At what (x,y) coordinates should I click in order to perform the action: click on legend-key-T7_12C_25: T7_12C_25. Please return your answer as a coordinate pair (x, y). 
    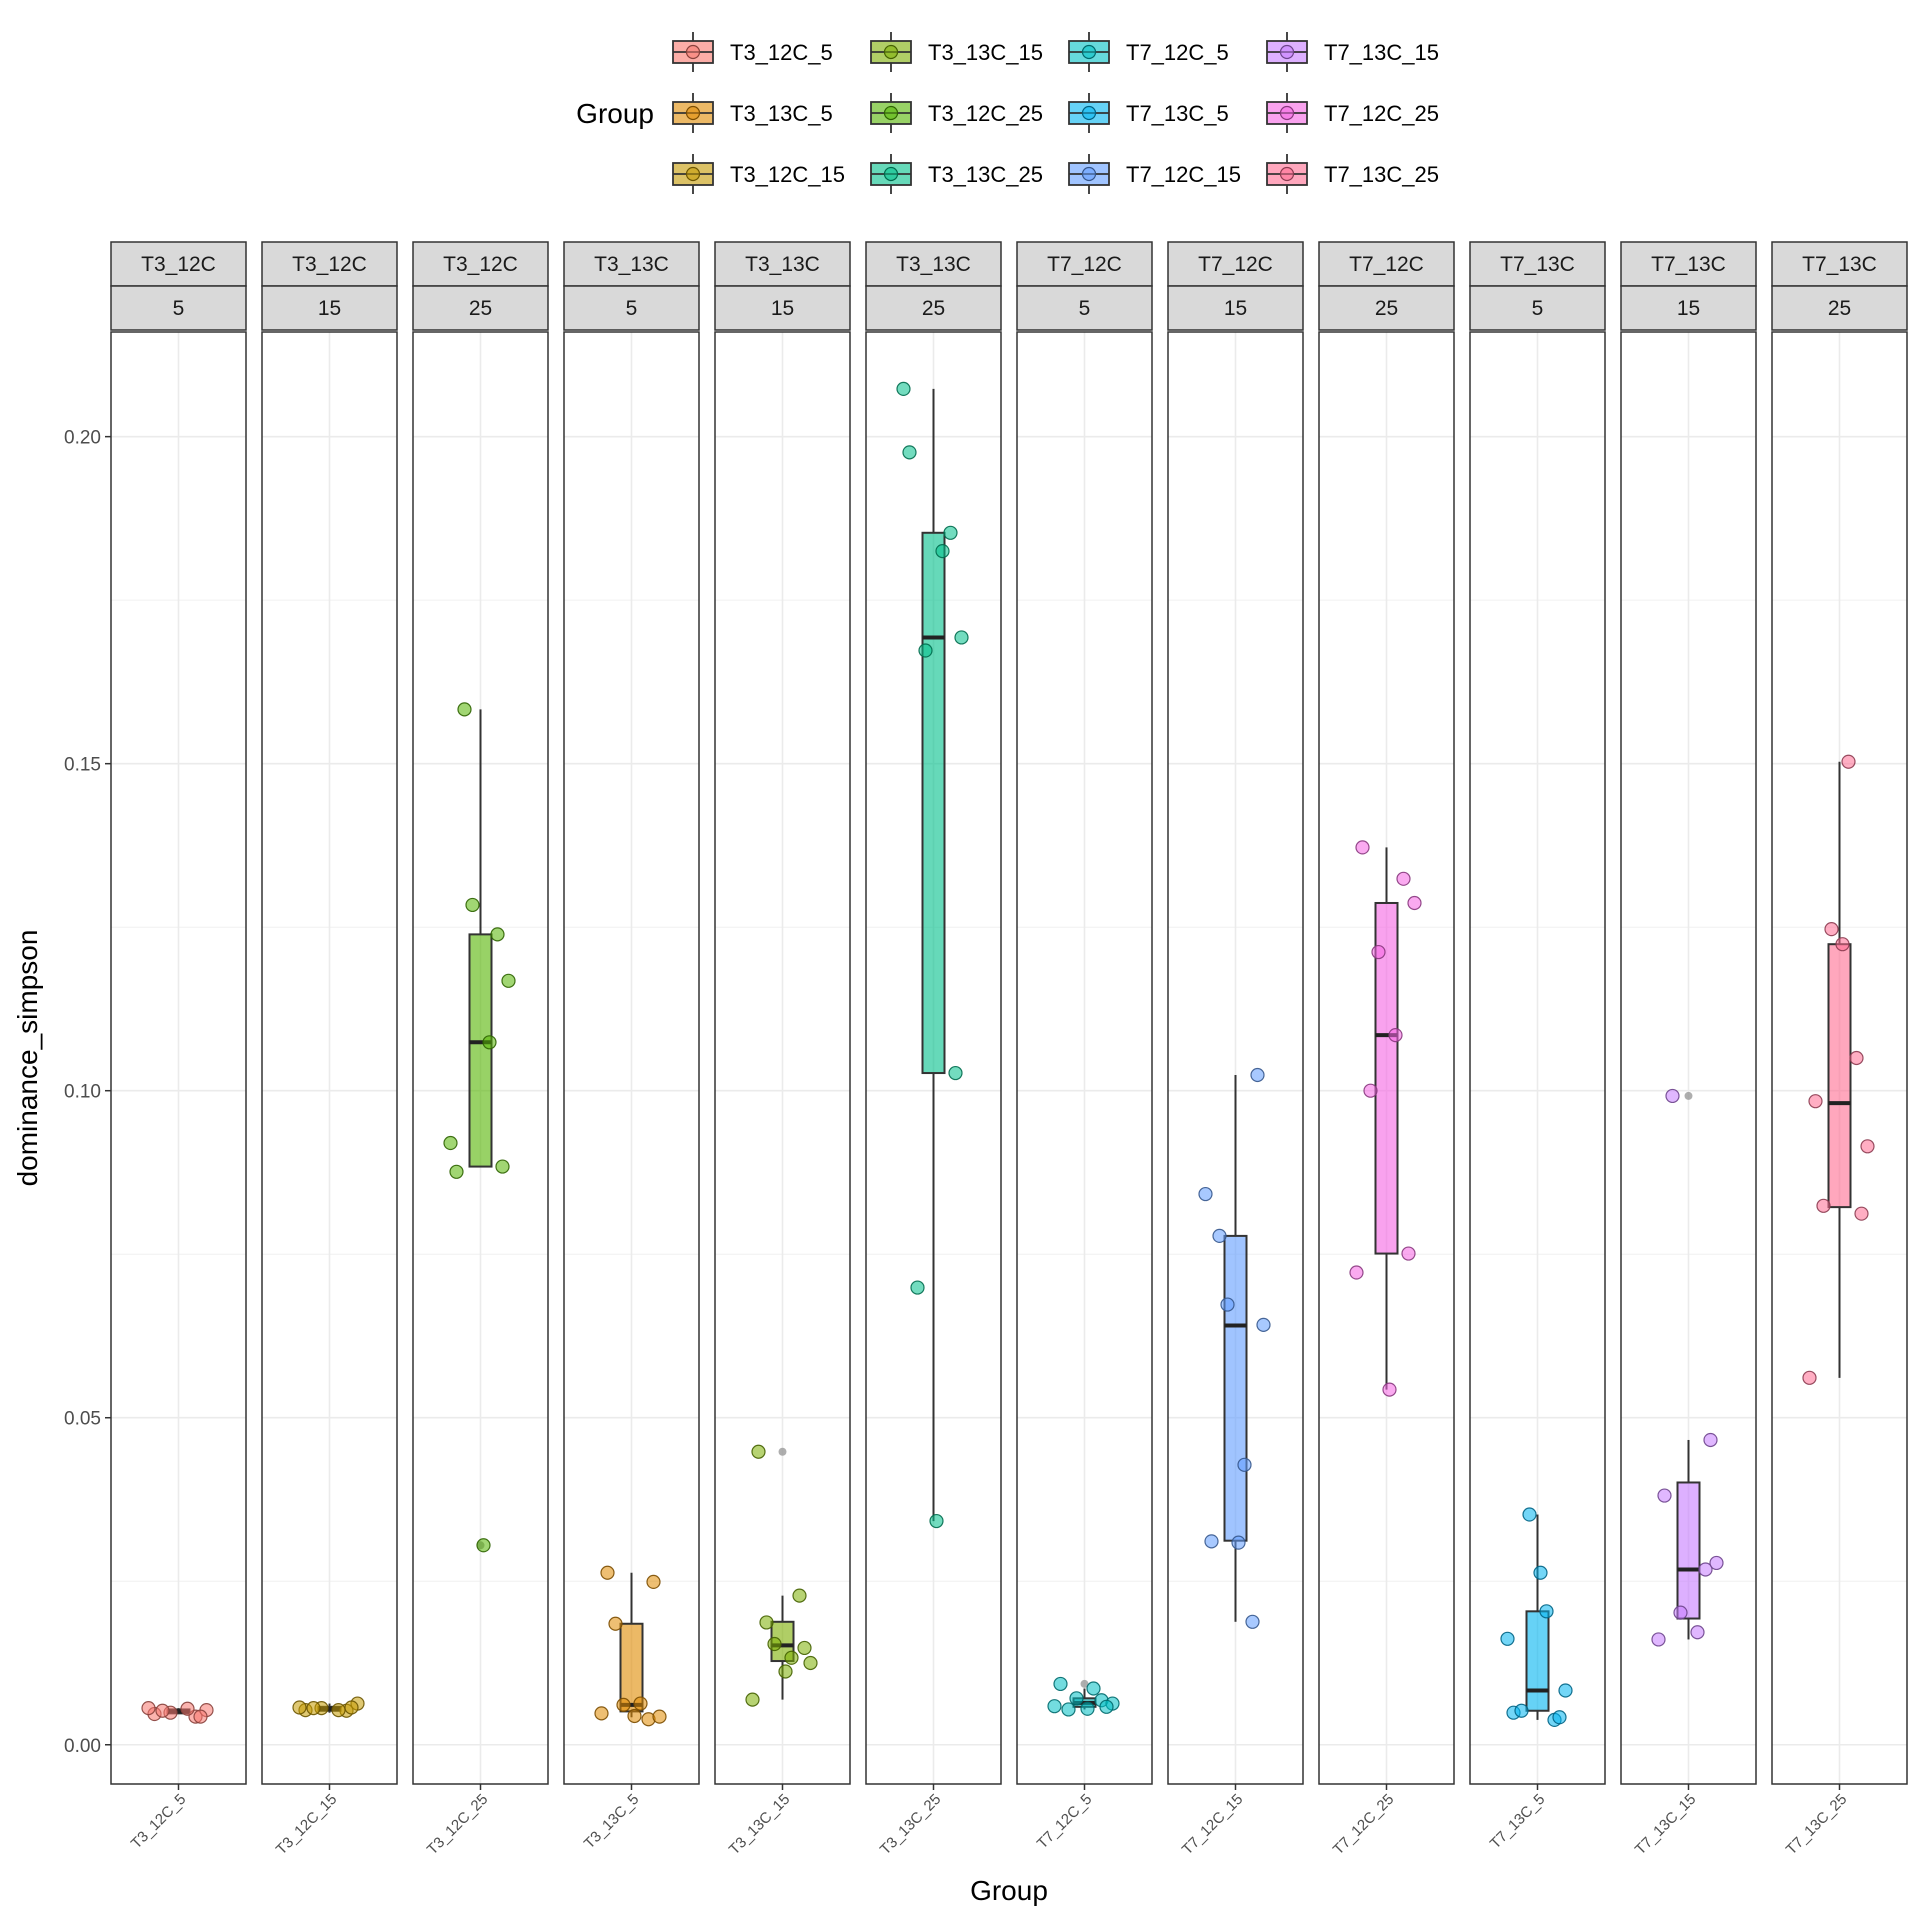
    Looking at the image, I should click on (1352, 113).